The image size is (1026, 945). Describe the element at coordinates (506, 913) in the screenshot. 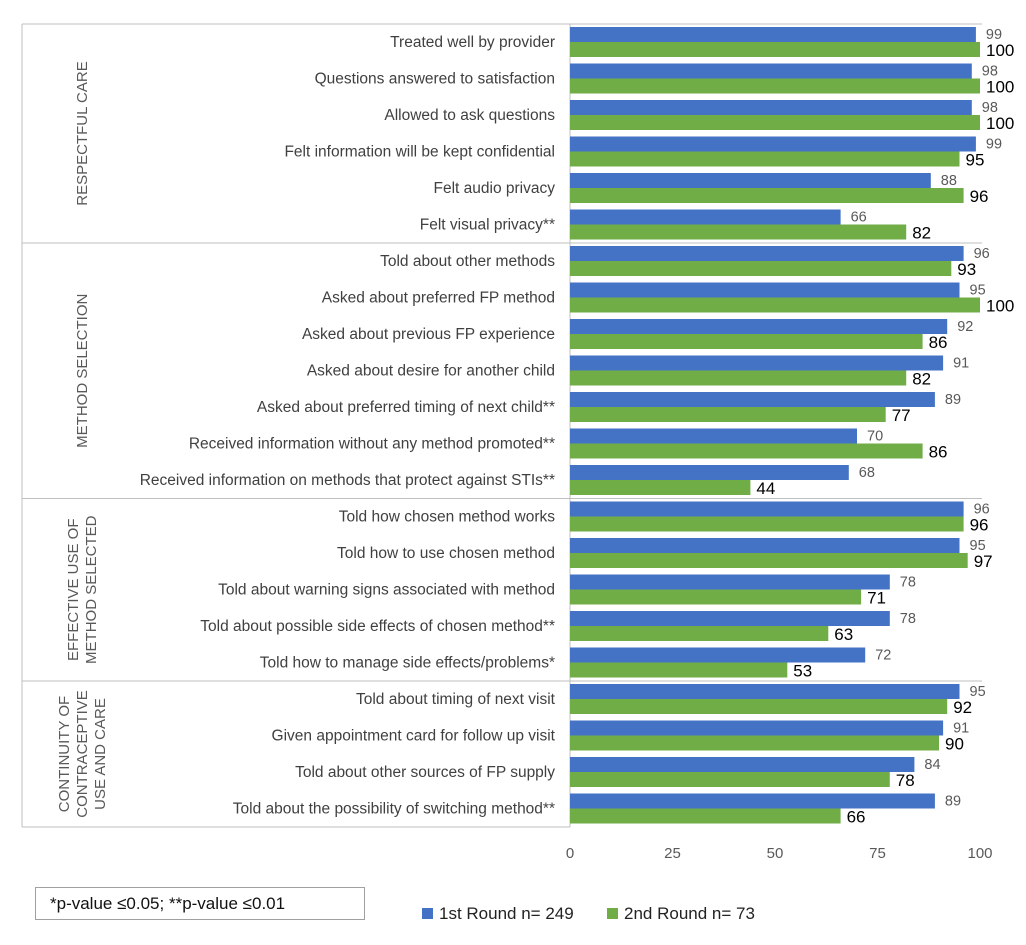

I see `legend-label-round-1: 1st Round n= 249` at that location.